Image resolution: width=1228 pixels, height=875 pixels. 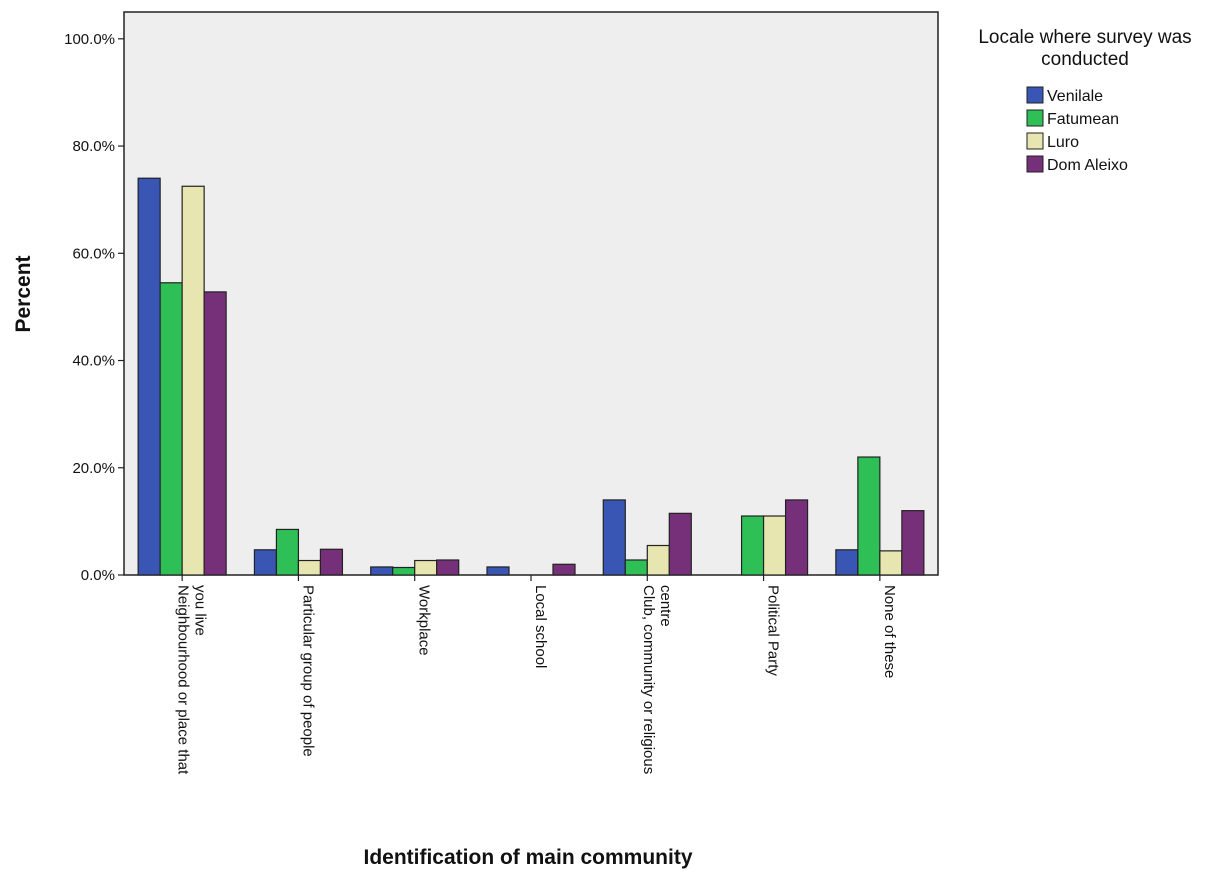 I want to click on y-tick-label: 80.0%, so click(x=93, y=146).